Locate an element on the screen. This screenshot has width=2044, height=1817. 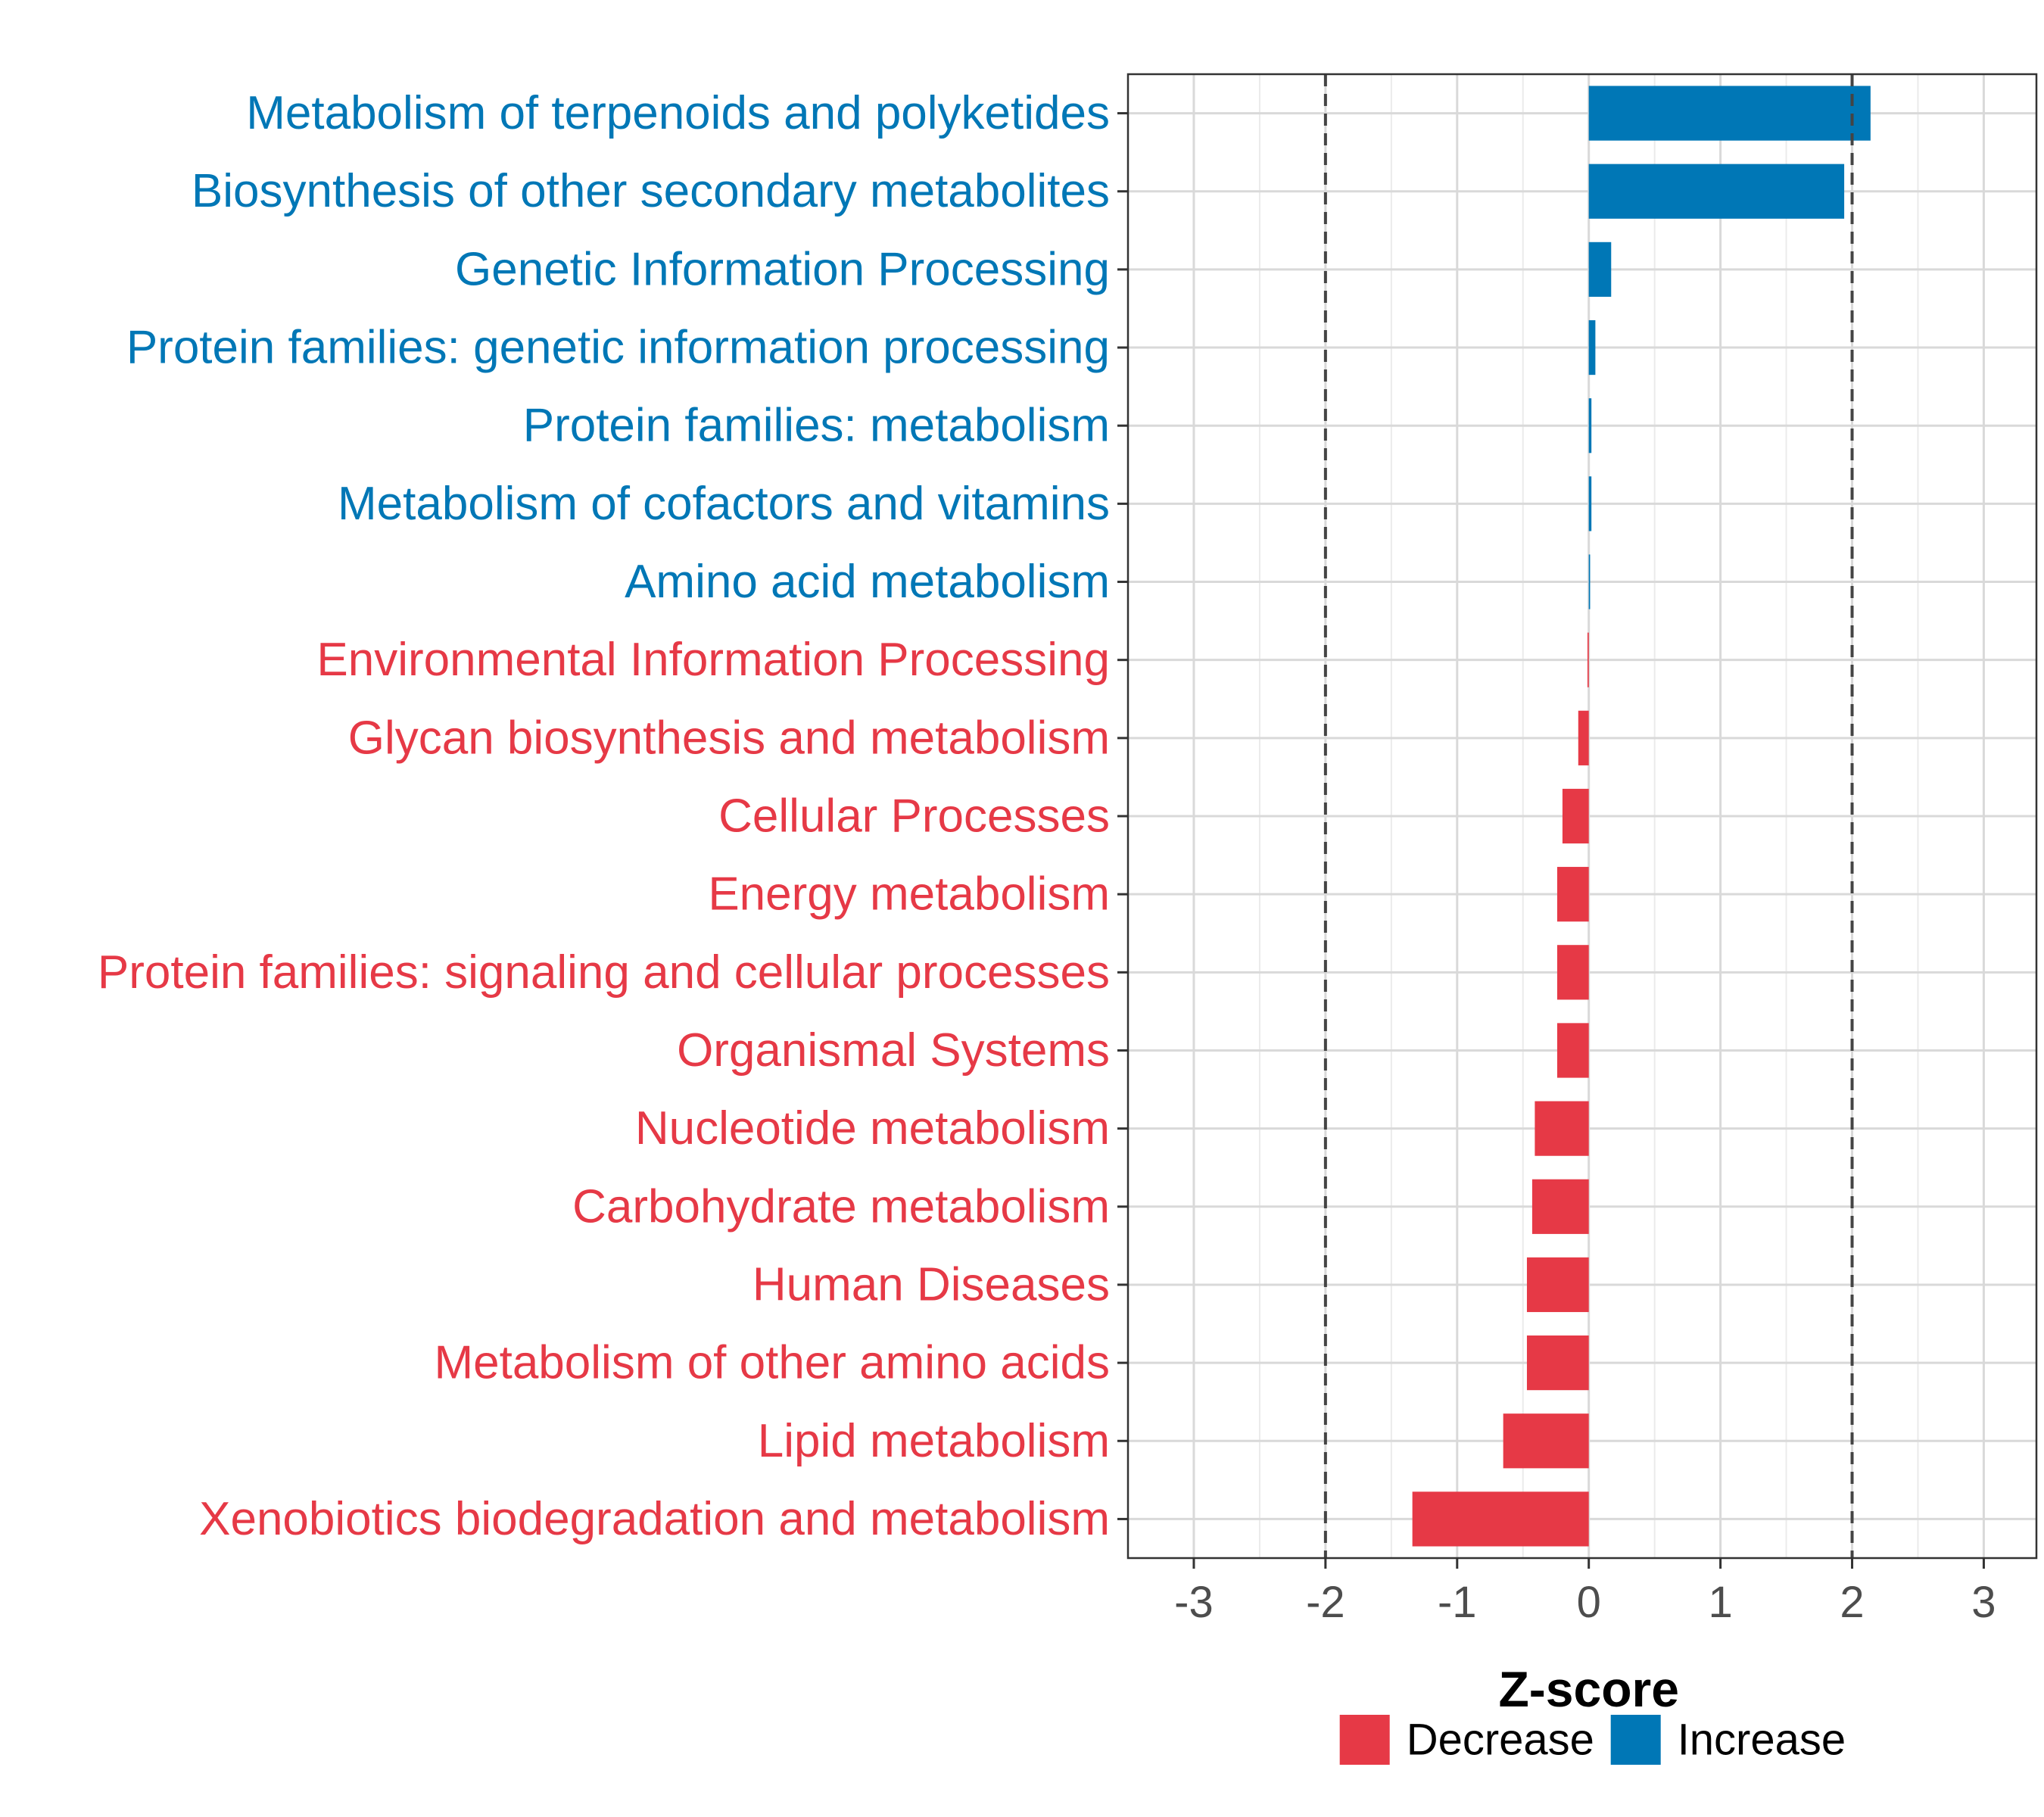
legend: Decrease Increase is located at coordinates (1592, 1740).